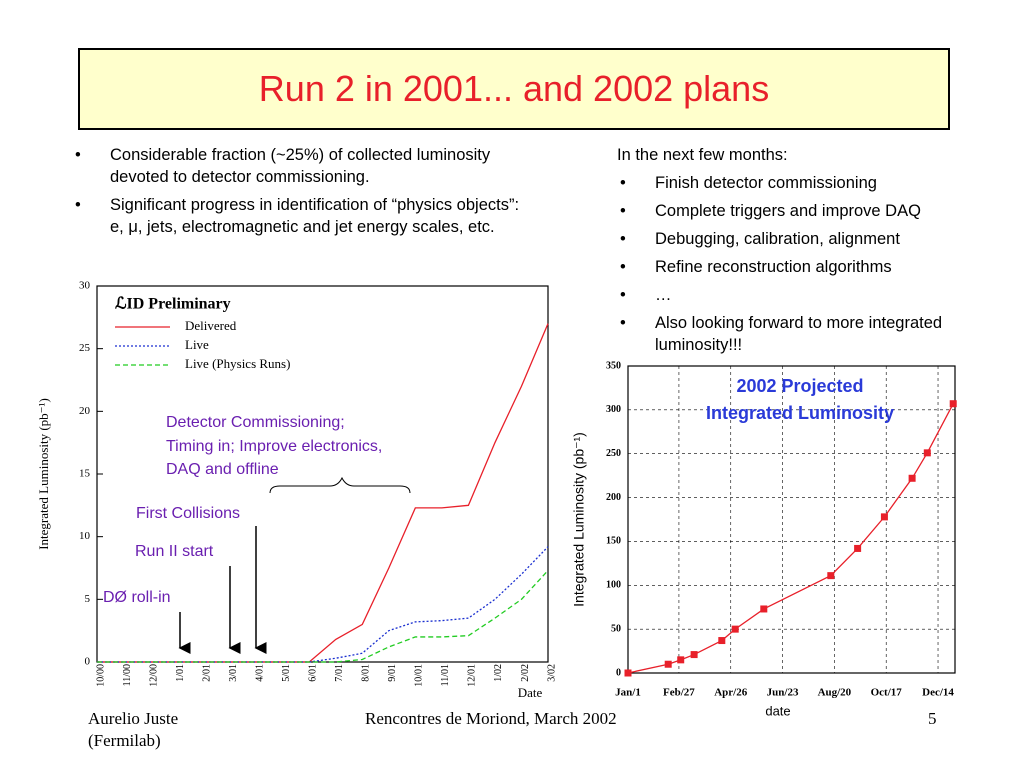 This screenshot has width=1024, height=768. What do you see at coordinates (392, 673) in the screenshot?
I see `x-tick-label: 9/01` at bounding box center [392, 673].